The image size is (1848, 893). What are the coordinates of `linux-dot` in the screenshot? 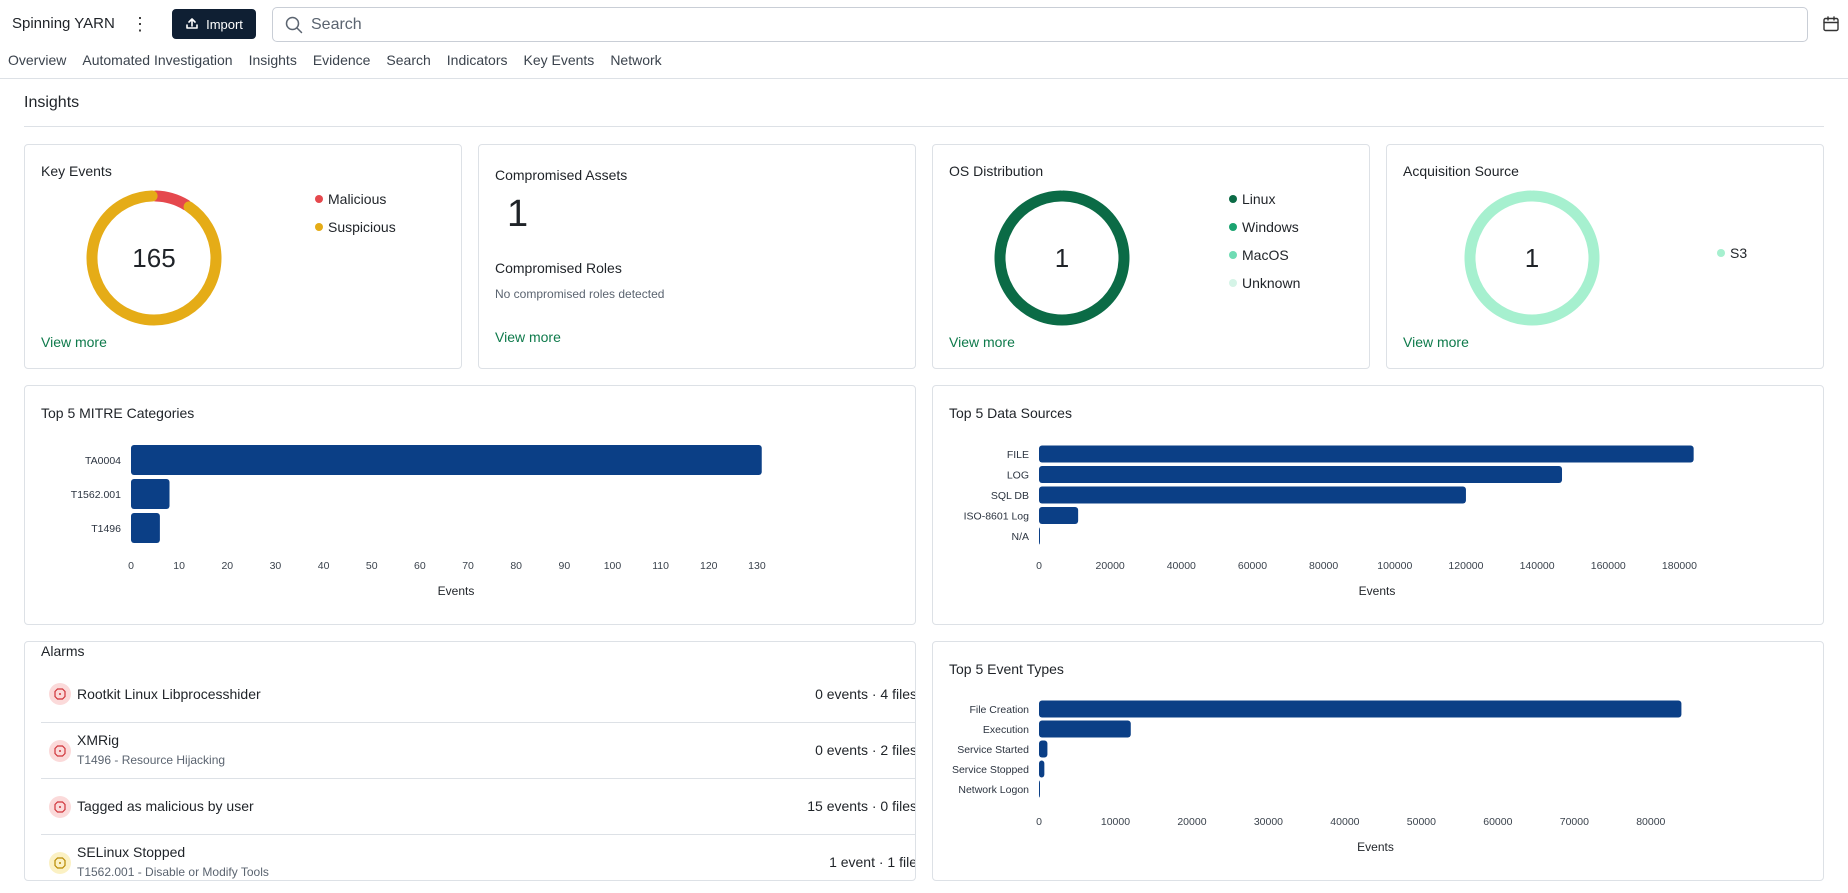 It's located at (1233, 199).